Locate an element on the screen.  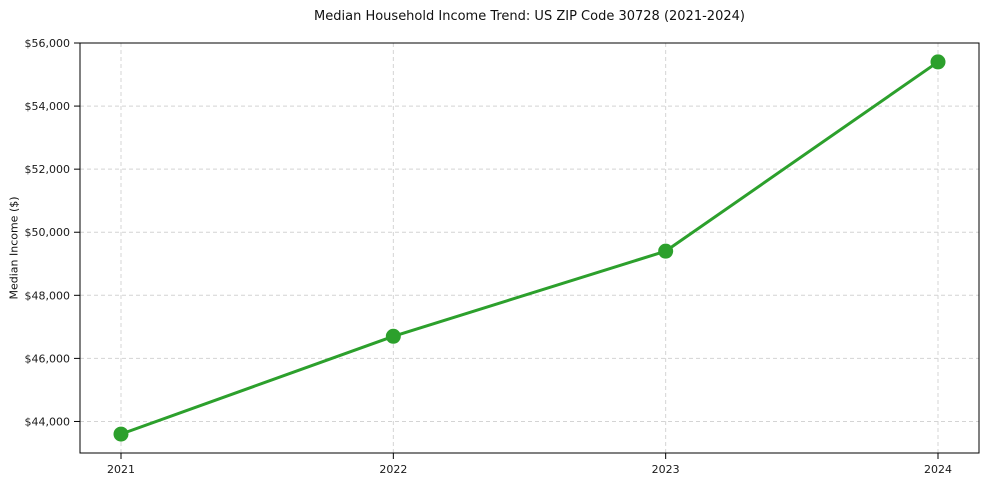
data-point-2024 is located at coordinates (938, 62).